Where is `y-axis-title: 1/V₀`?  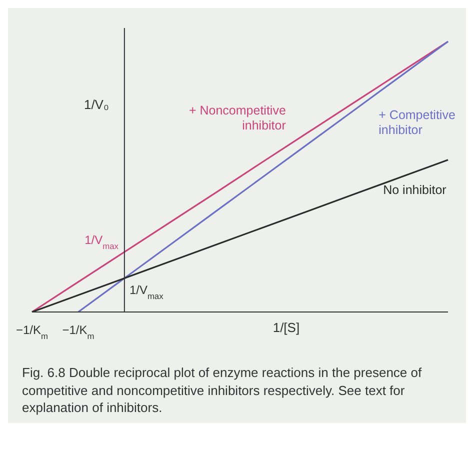
y-axis-title: 1/V₀ is located at coordinates (96, 104).